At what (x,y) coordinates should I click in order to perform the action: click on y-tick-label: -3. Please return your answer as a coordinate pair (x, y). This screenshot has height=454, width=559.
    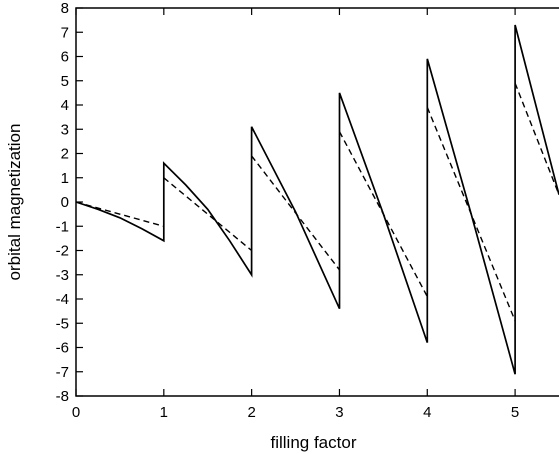
    Looking at the image, I should click on (62, 275).